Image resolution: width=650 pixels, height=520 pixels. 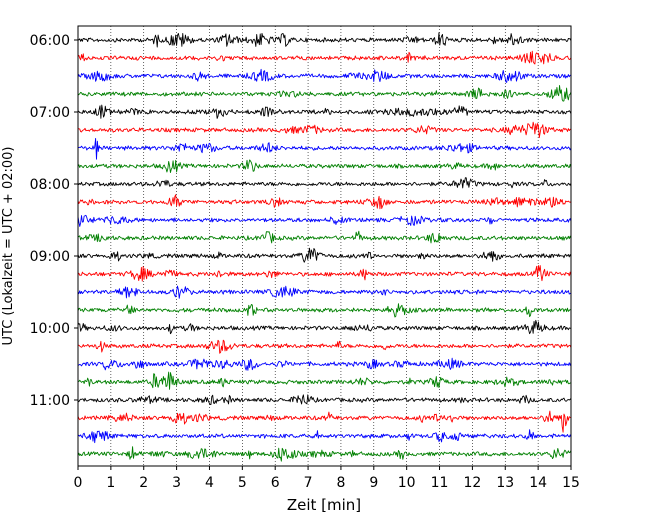 What do you see at coordinates (340, 483) in the screenshot?
I see `x-tick-label: 8` at bounding box center [340, 483].